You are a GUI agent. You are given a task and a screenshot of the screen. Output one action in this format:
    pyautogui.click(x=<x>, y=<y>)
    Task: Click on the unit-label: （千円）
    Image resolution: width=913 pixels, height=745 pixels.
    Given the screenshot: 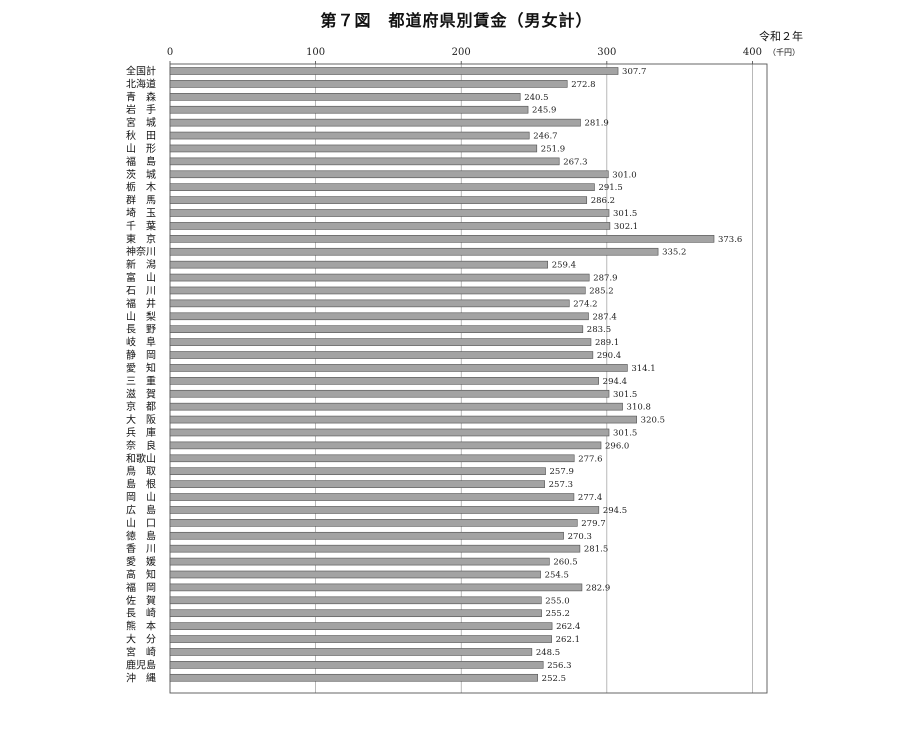 What is the action you would take?
    pyautogui.click(x=784, y=52)
    